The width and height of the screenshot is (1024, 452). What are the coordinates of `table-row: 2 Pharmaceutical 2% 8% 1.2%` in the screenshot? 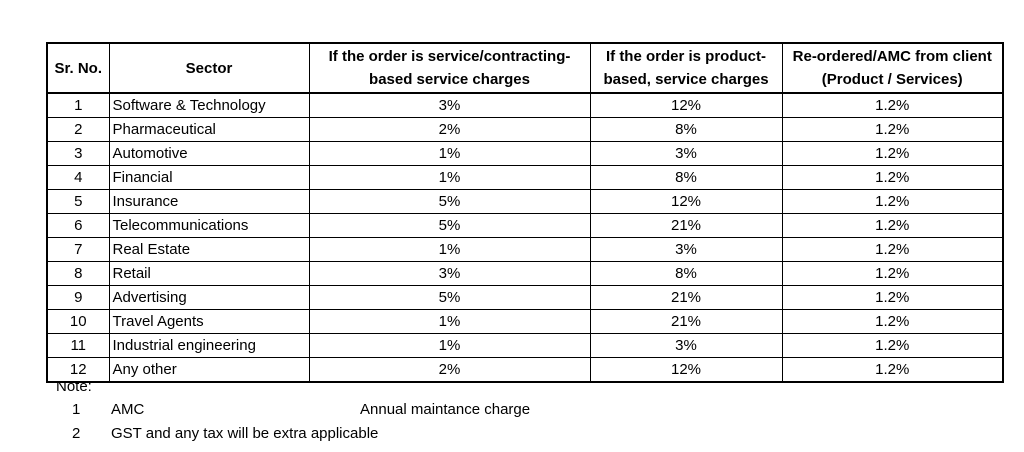 It's located at (525, 129).